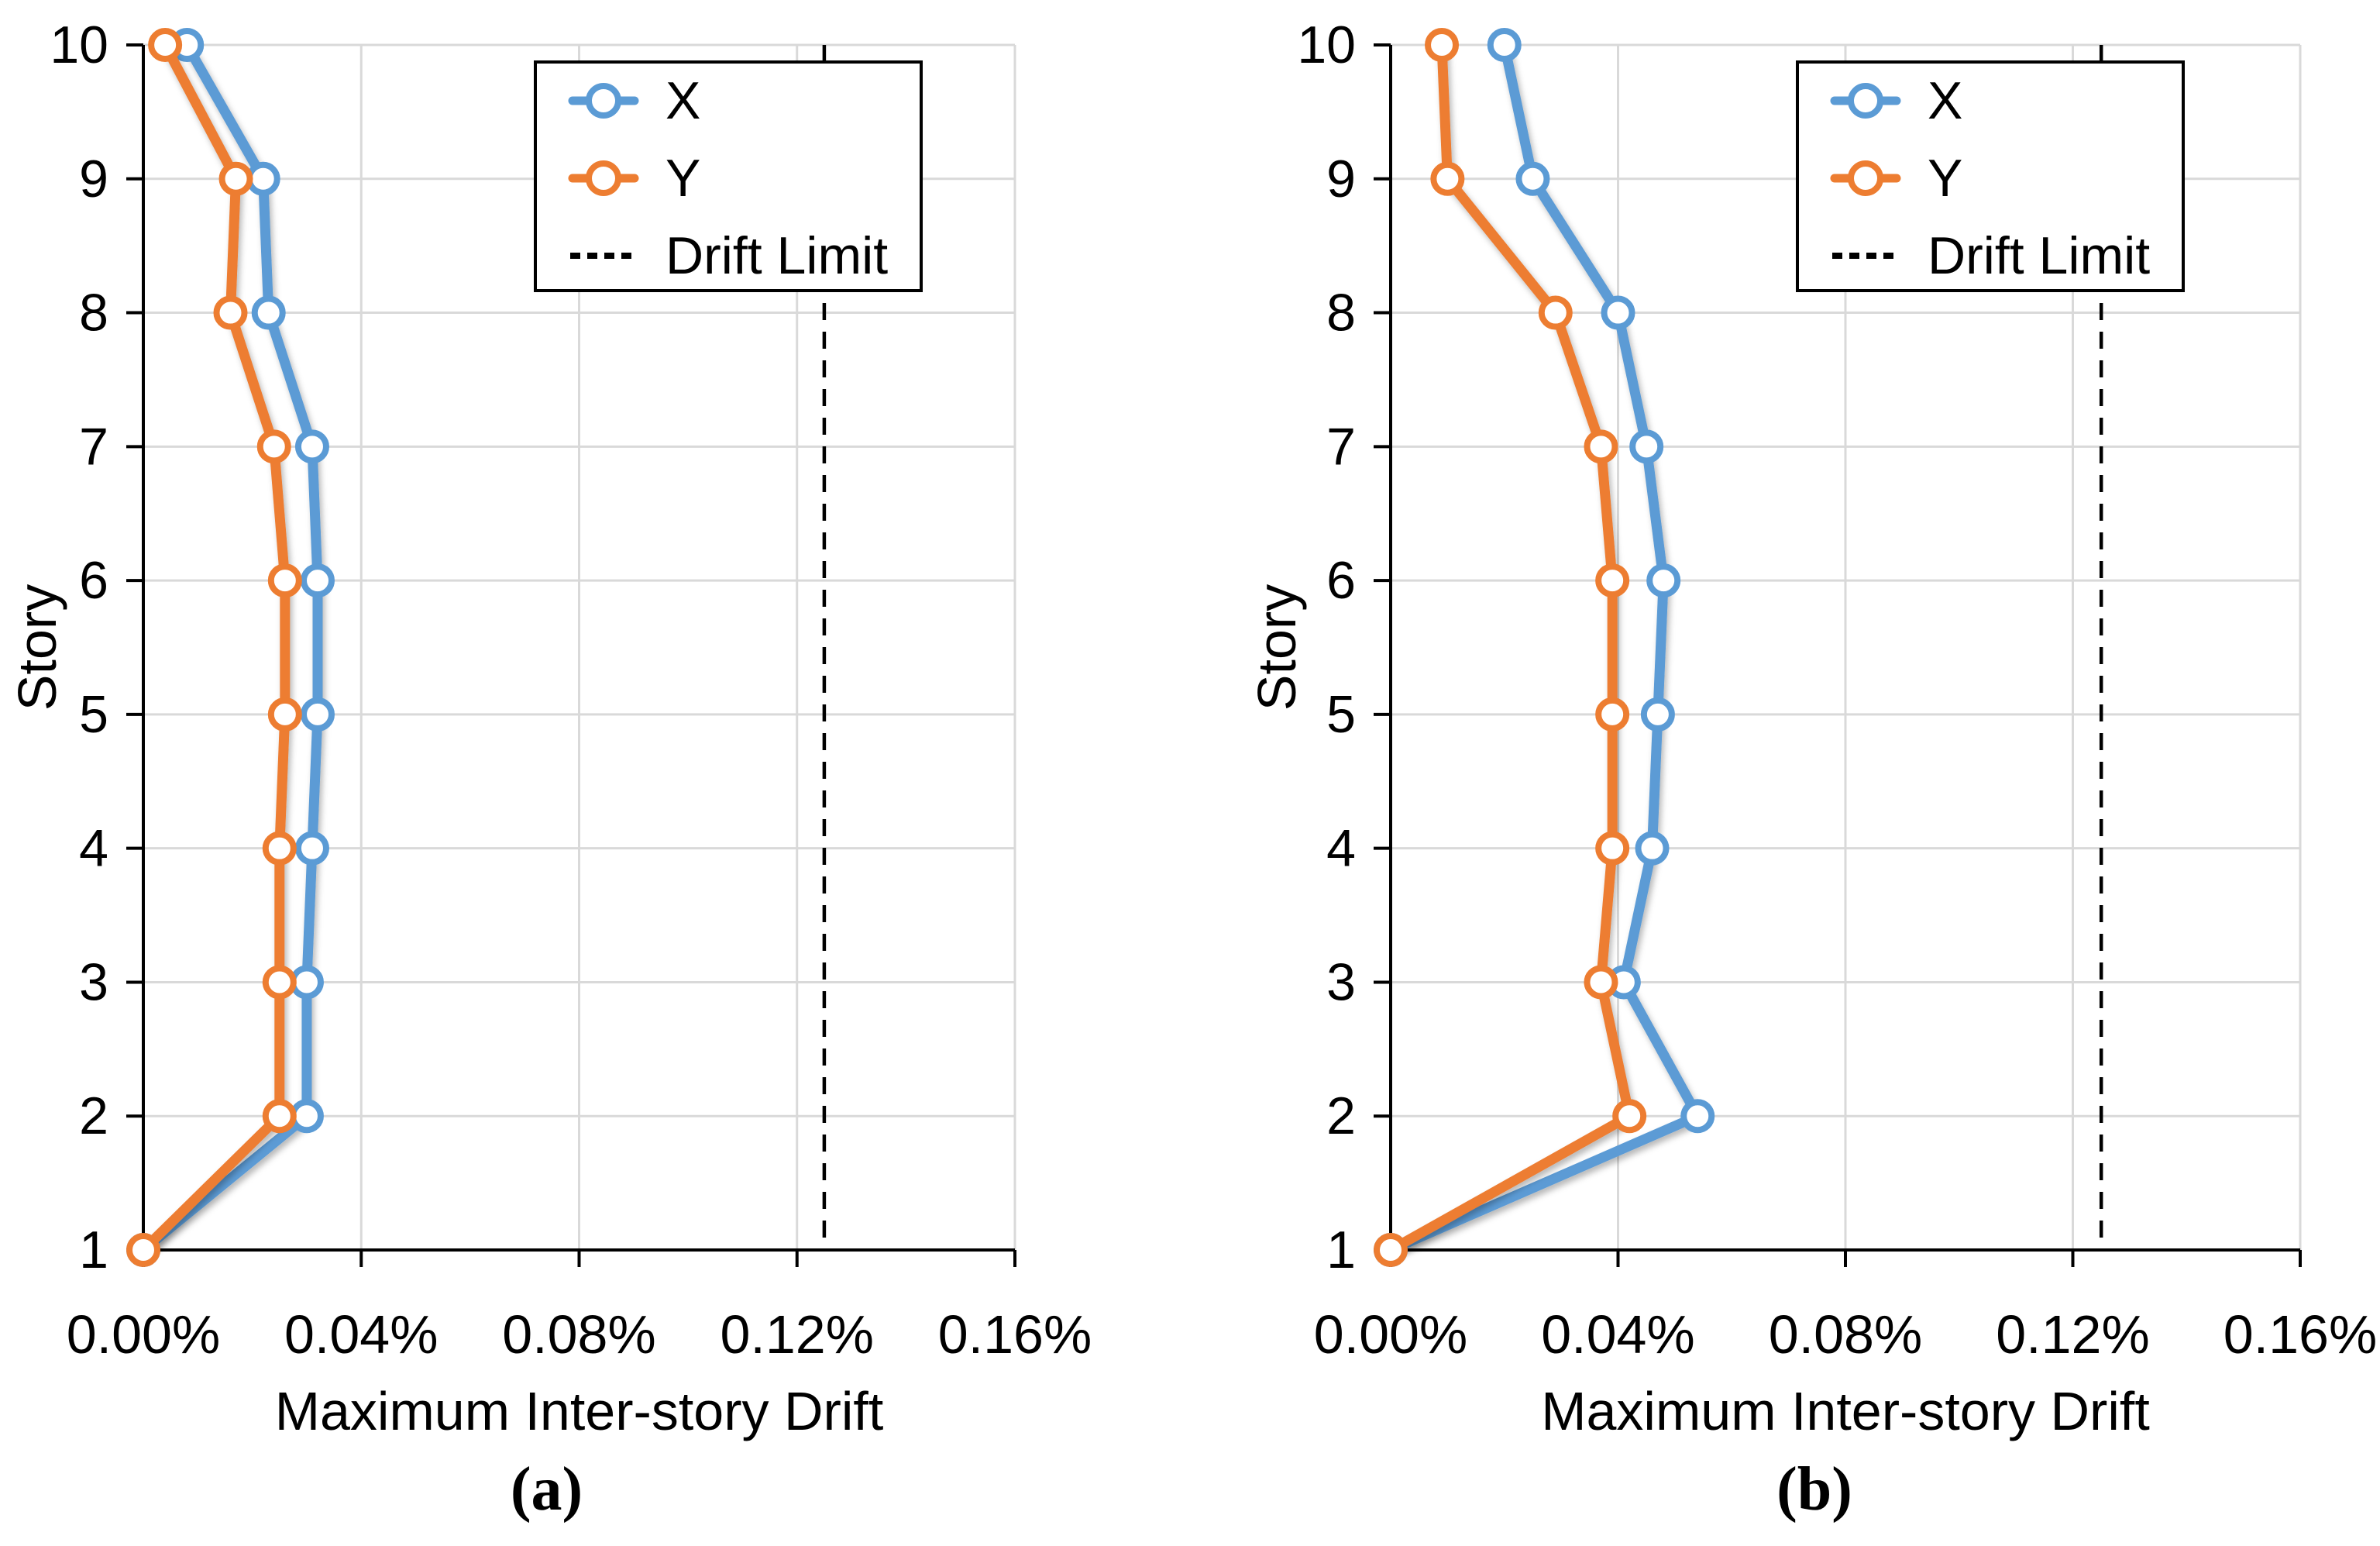  Describe the element at coordinates (547, 1490) in the screenshot. I see `panel-caption: (a)` at that location.